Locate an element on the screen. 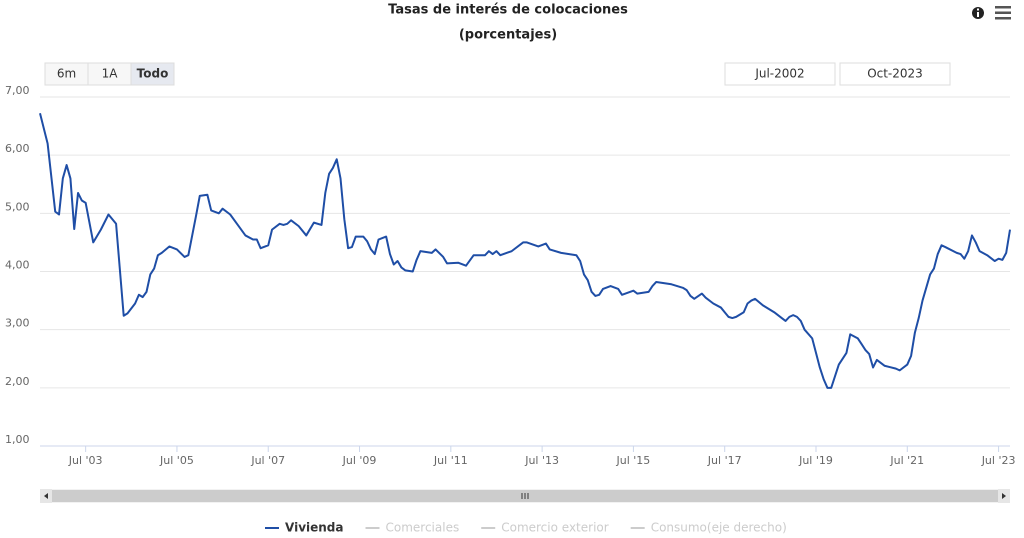 The image size is (1024, 538). range-buttons: 6m 1A Todo is located at coordinates (109, 74).